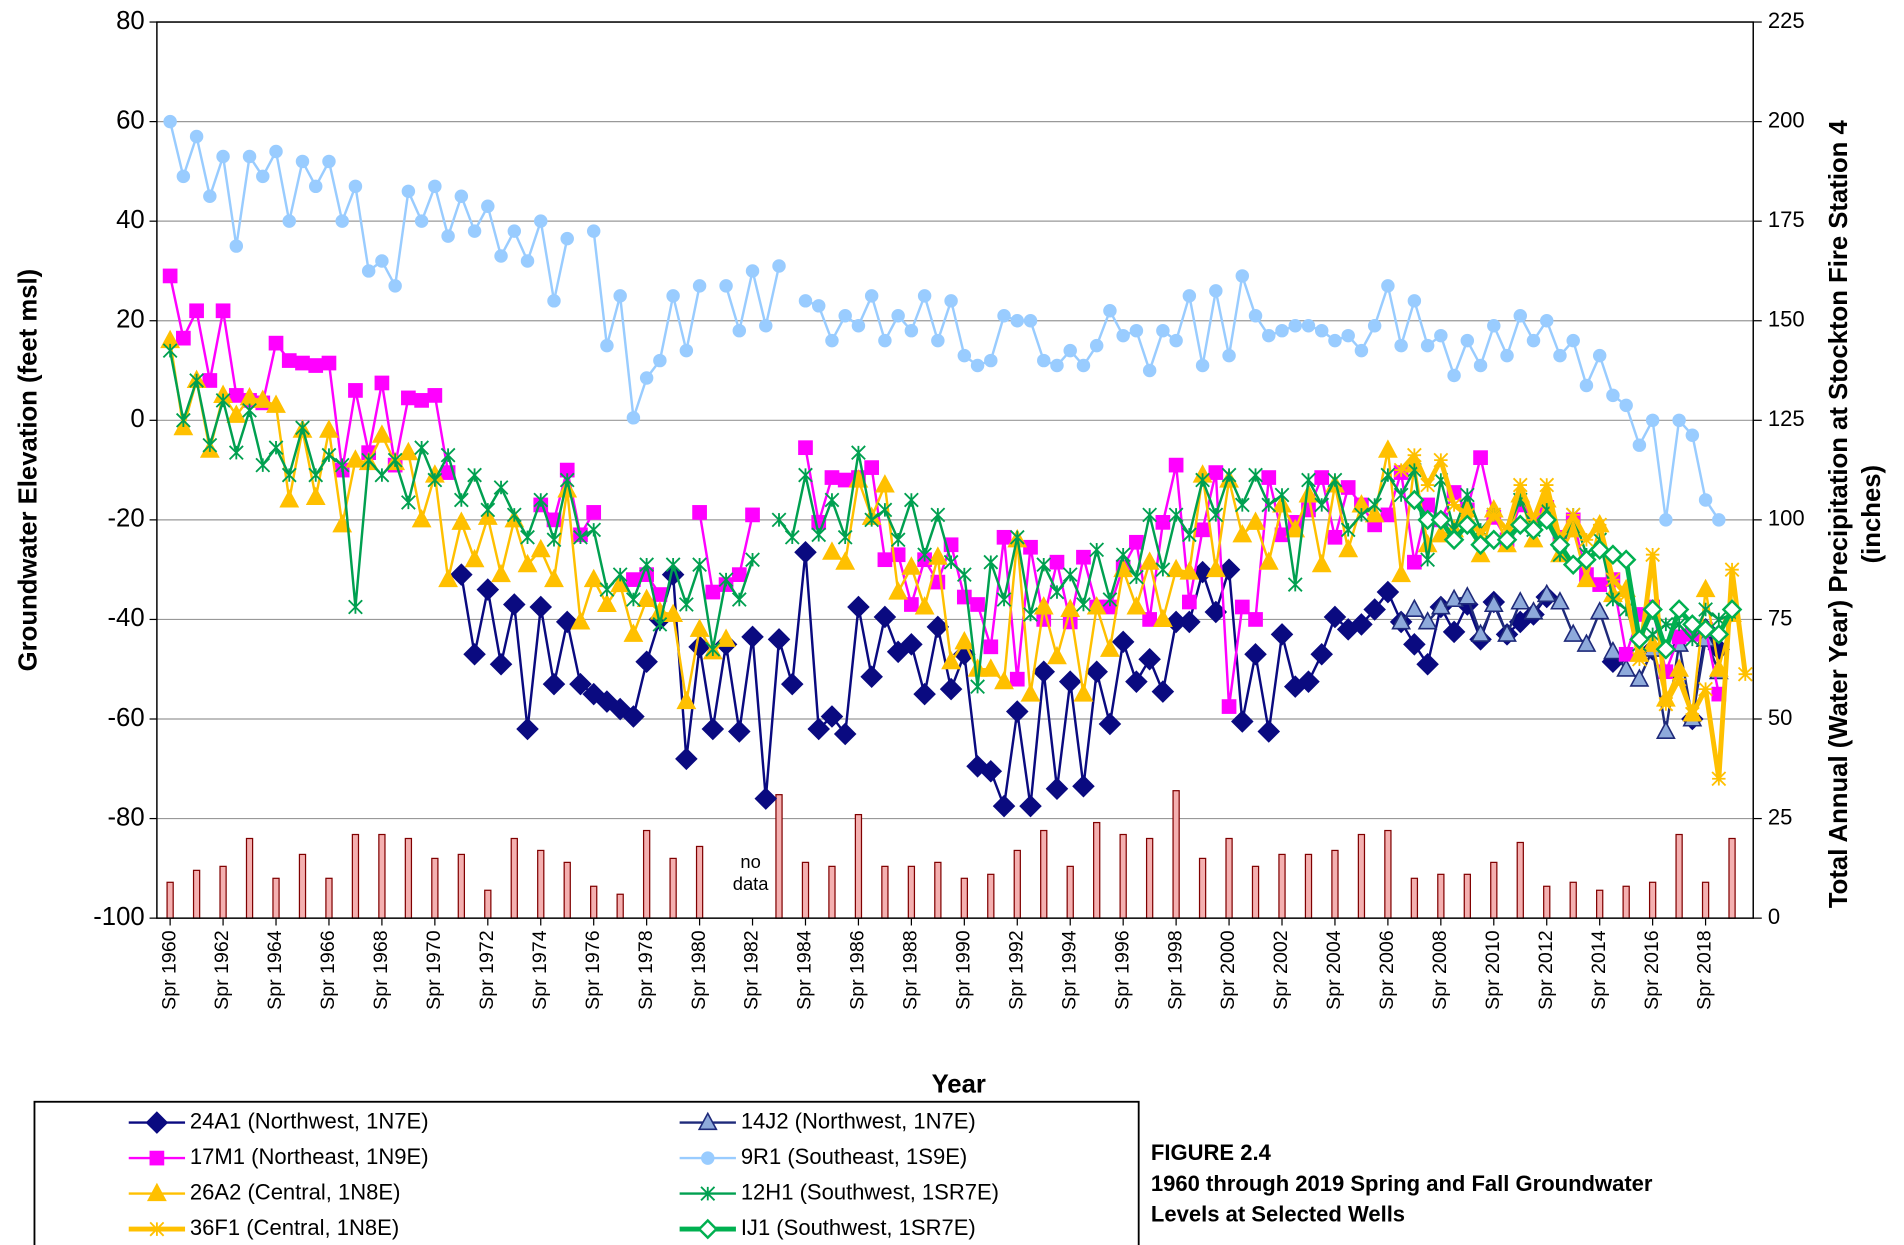 The image size is (1904, 1245). I want to click on x-tick-label: Spr 2002, so click(1281, 969).